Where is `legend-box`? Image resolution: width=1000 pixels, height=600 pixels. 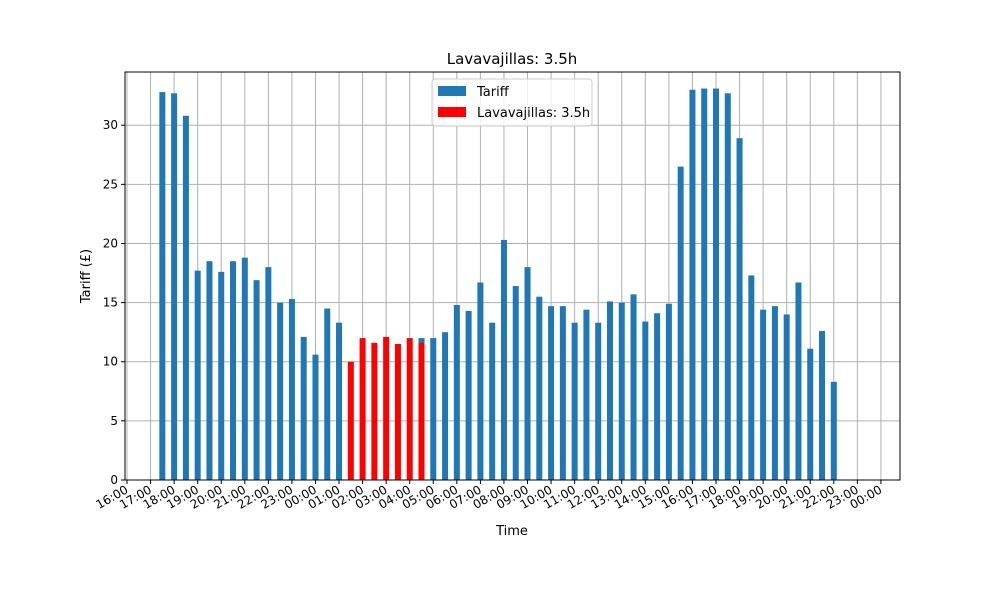
legend-box is located at coordinates (512, 102).